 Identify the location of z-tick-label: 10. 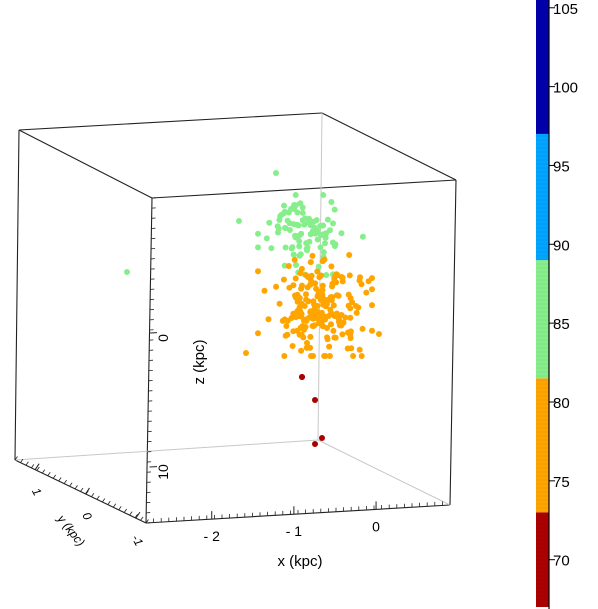
(163, 472).